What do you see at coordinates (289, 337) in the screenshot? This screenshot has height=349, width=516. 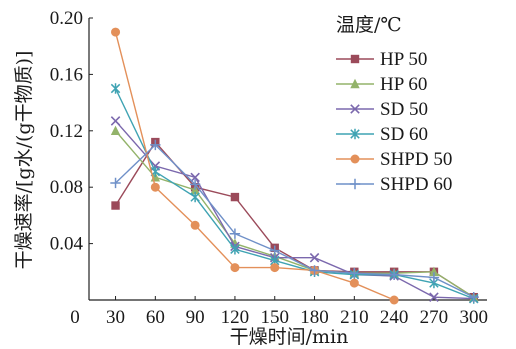 I see `x-axis-title: 干燥时间/min` at bounding box center [289, 337].